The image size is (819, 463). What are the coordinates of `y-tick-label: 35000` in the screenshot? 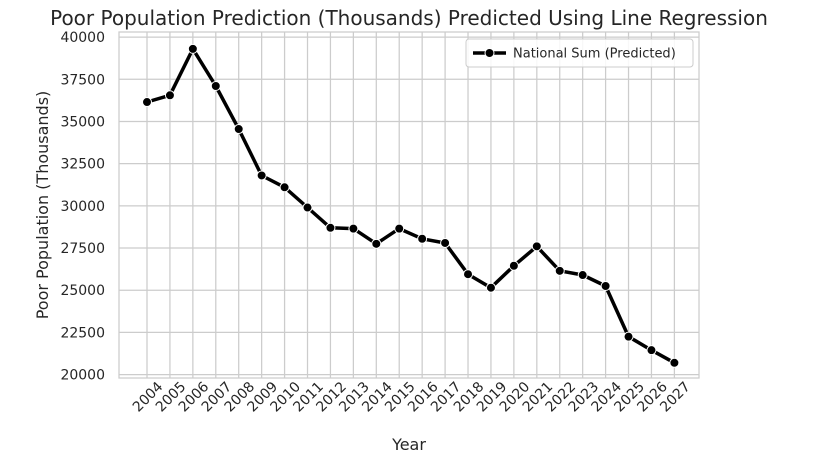 It's located at (82, 122).